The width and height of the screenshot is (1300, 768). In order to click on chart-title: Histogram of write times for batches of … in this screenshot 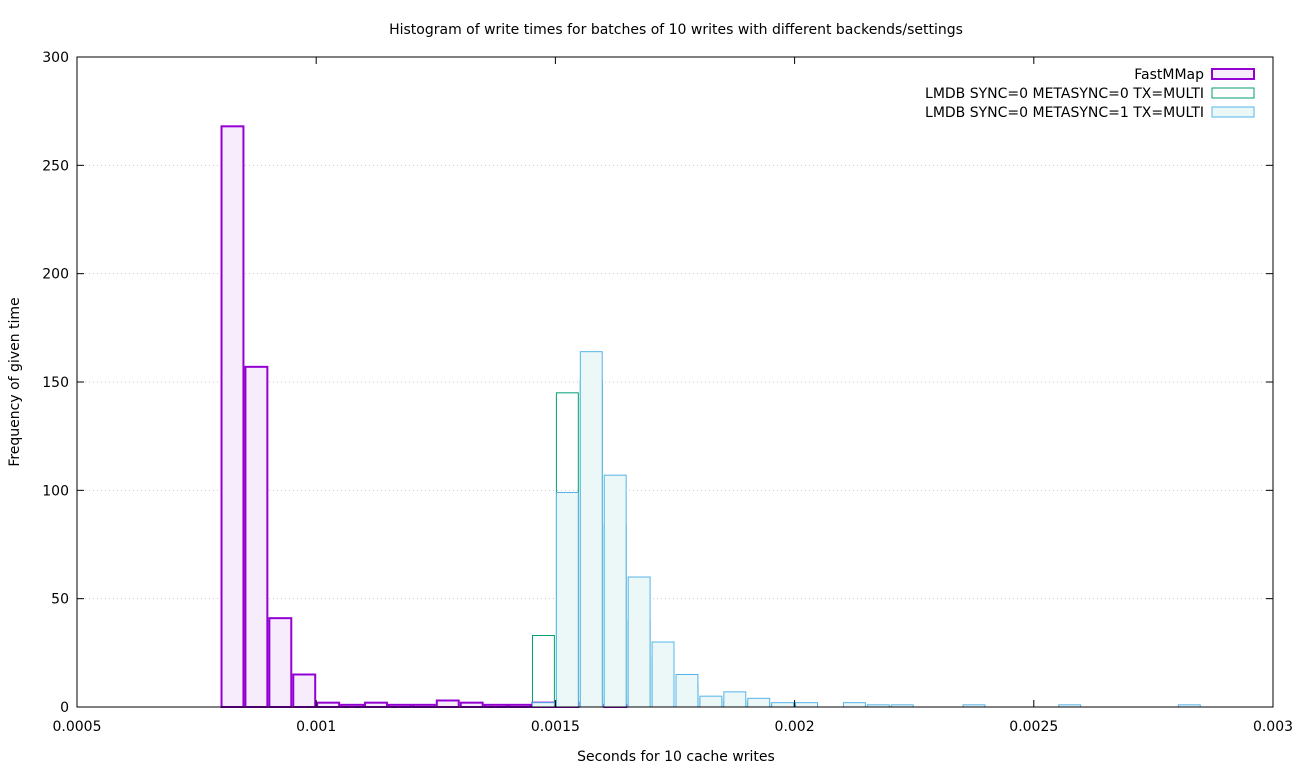, I will do `click(676, 30)`.